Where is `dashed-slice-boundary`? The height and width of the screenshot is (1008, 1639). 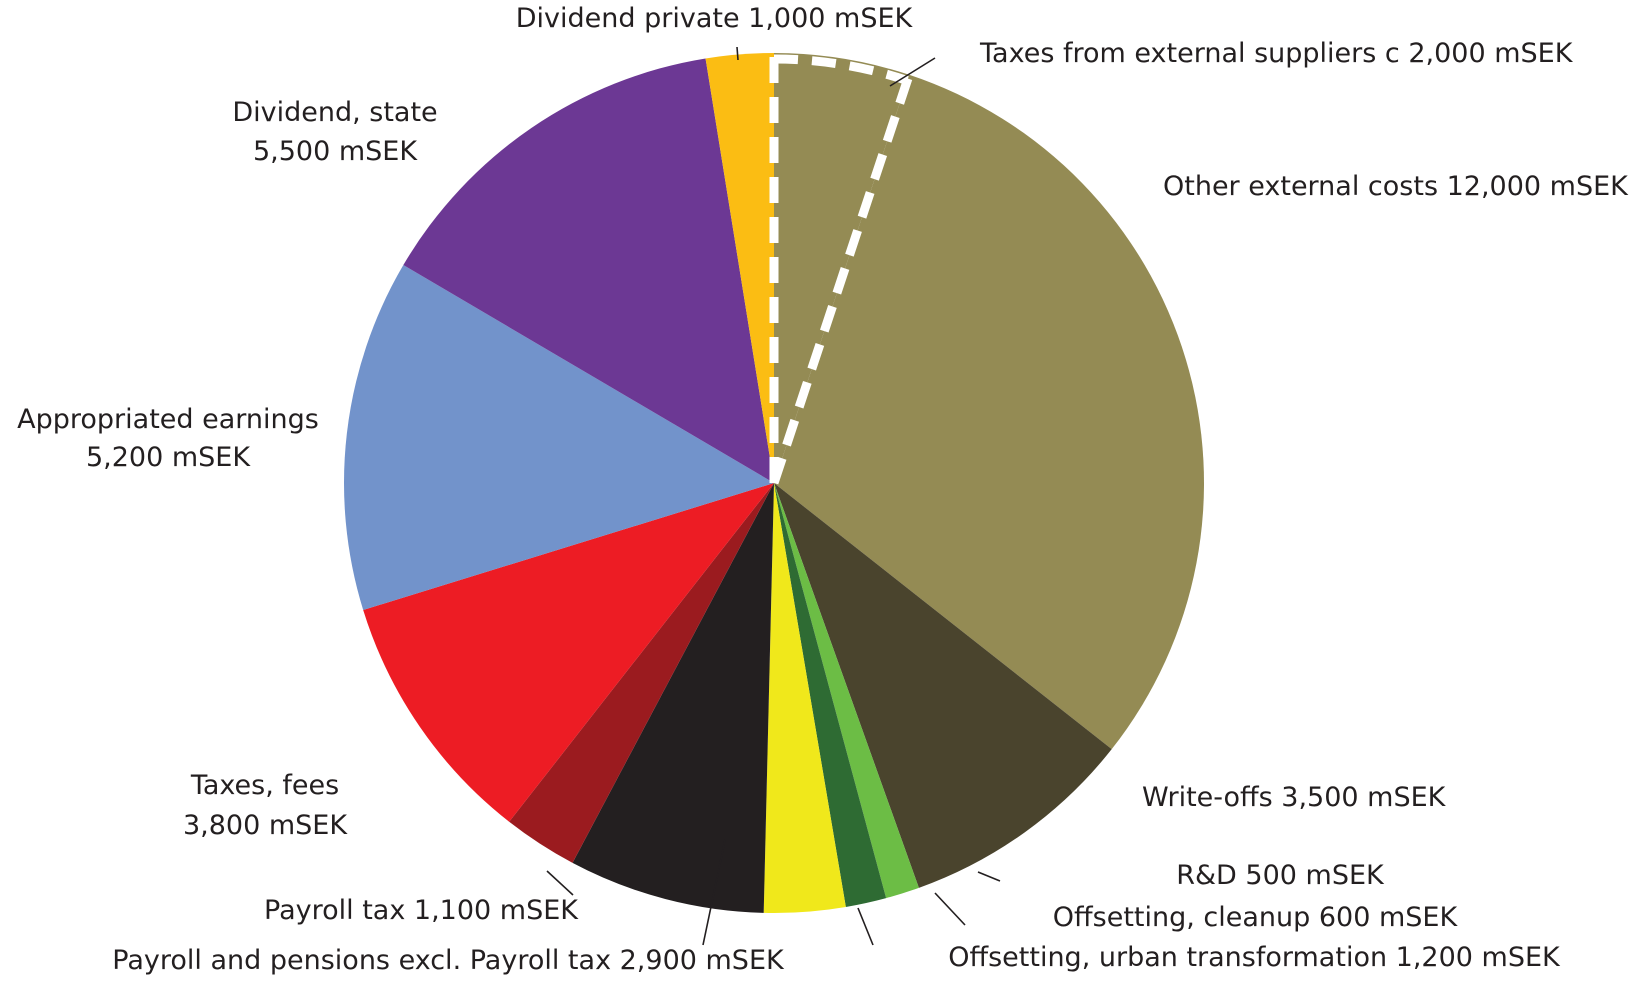
dashed-slice-boundary is located at coordinates (841, 279).